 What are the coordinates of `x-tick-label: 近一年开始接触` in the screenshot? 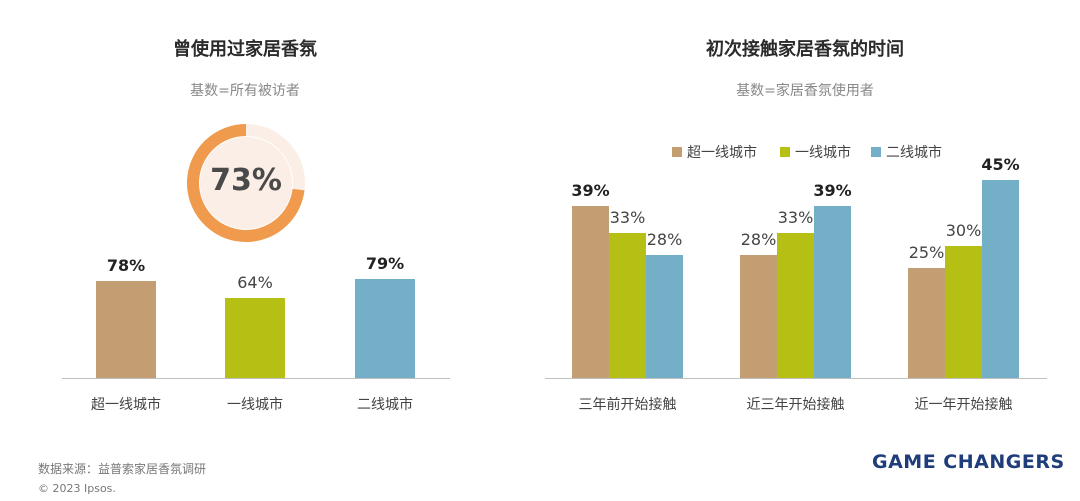 It's located at (963, 405).